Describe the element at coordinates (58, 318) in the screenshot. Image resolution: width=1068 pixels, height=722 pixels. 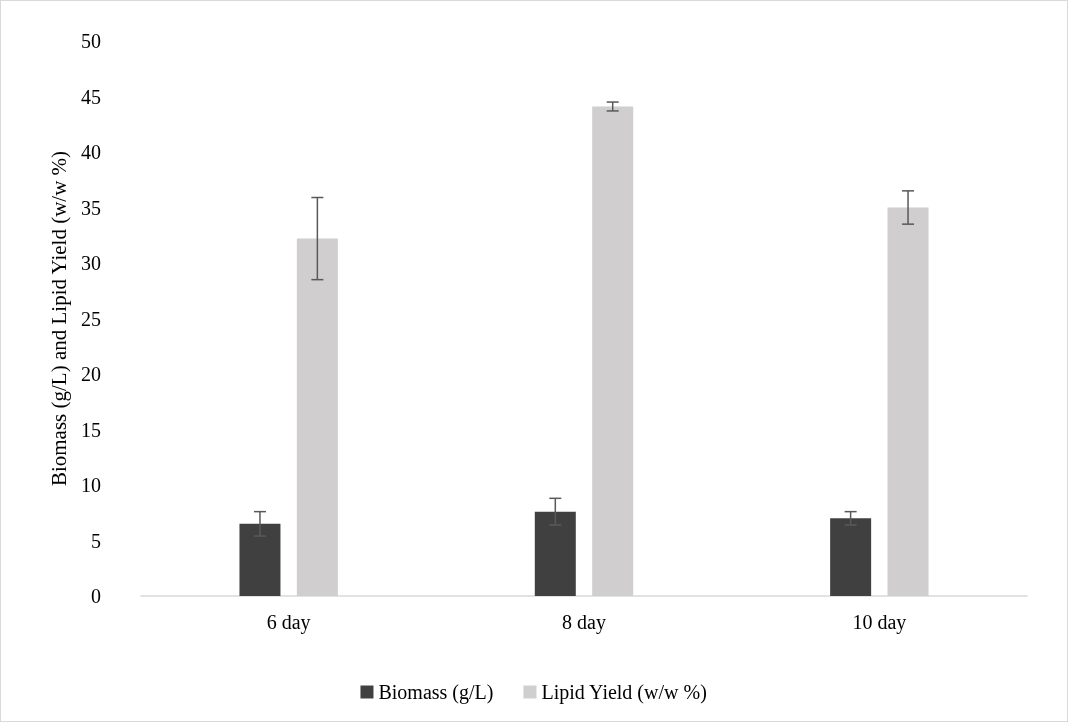
I see `y-axis-title: Biomass (g/L) and Lipid Yield (w/w %)` at that location.